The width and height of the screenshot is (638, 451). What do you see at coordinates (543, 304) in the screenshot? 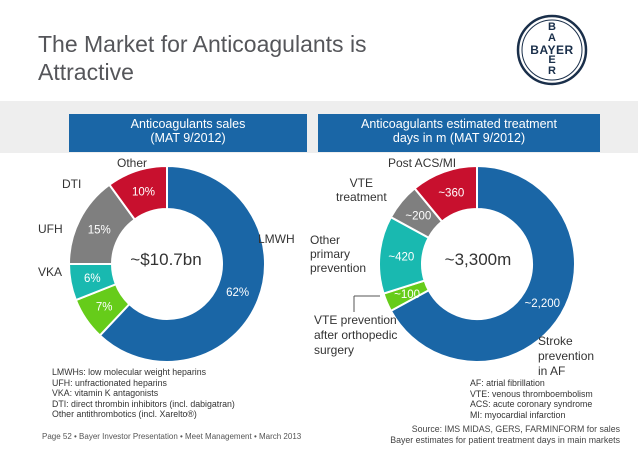
I see `slice-value-label: ~2,200` at bounding box center [543, 304].